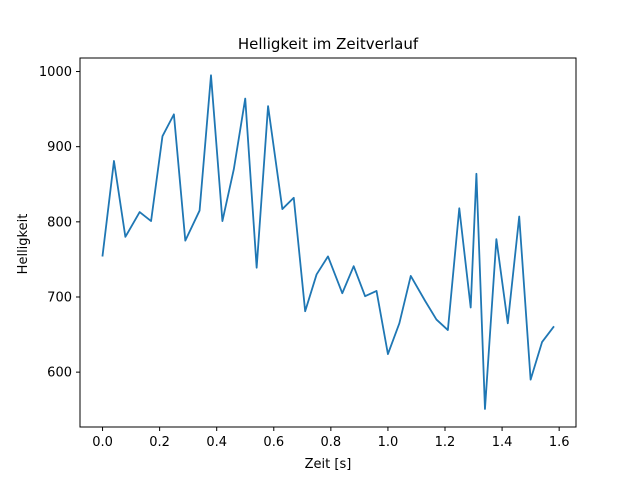 The width and height of the screenshot is (640, 480). I want to click on x-tick-label: 0.6, so click(273, 442).